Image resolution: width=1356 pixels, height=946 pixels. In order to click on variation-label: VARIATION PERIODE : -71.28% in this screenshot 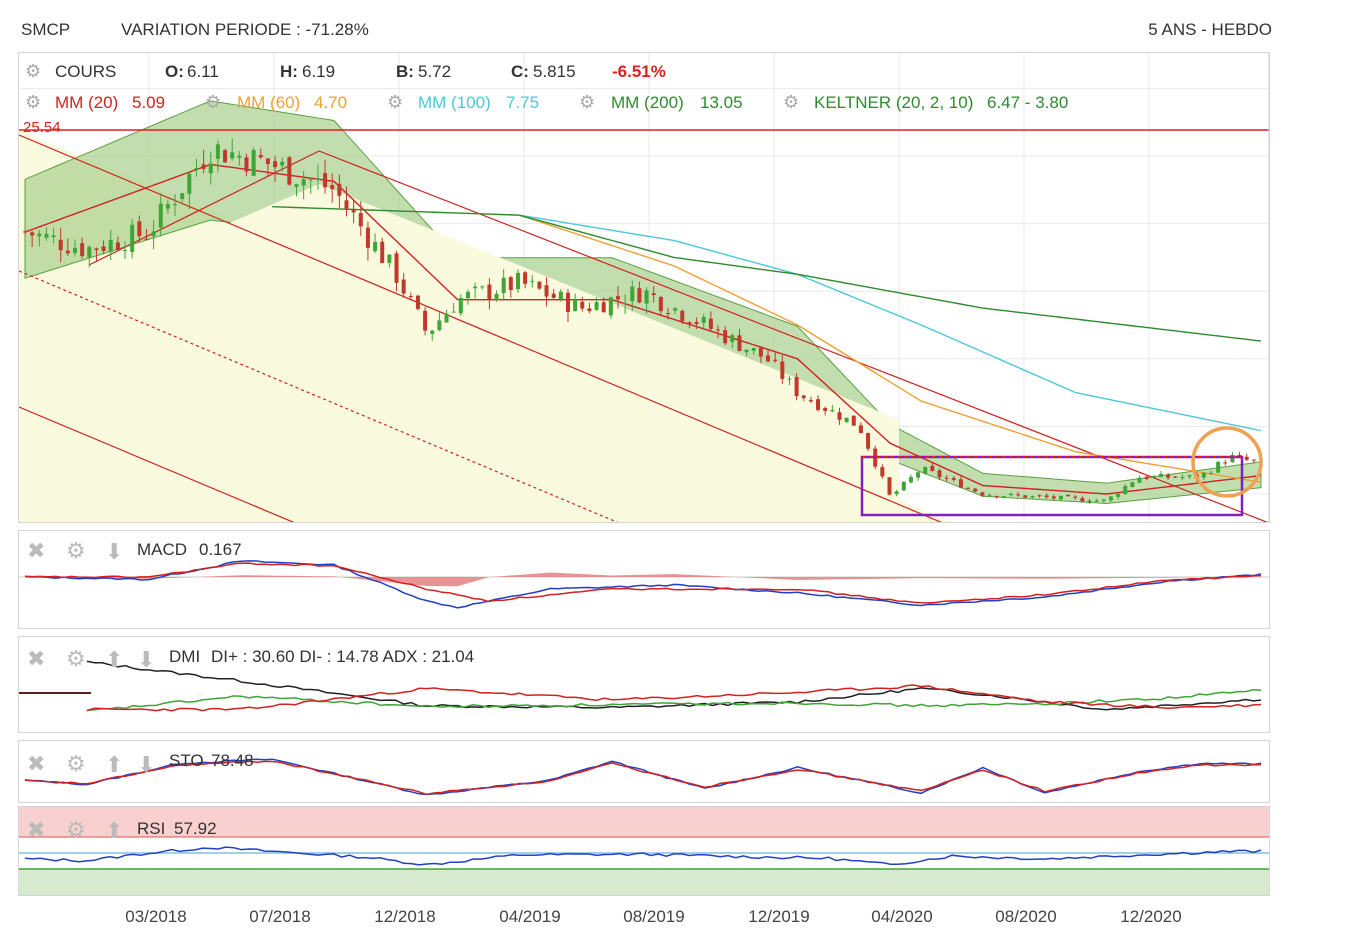, I will do `click(245, 29)`.